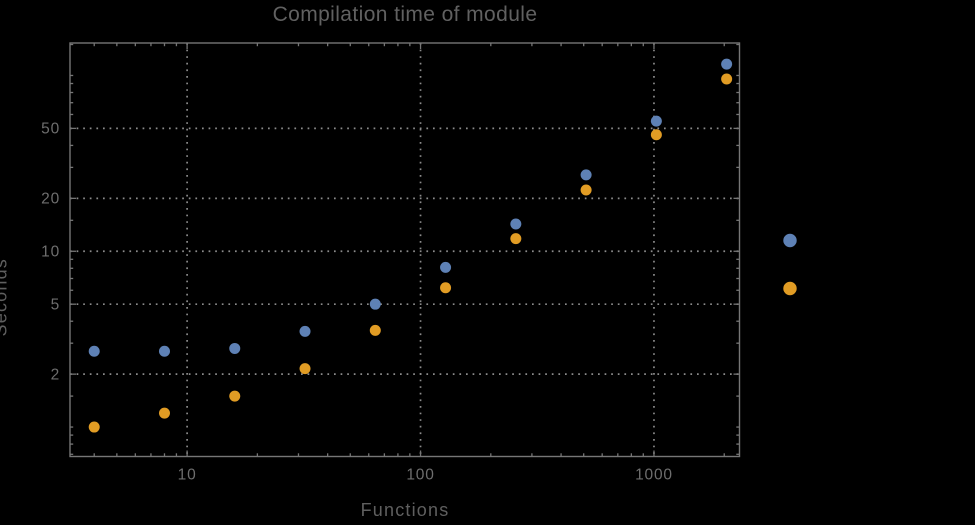  What do you see at coordinates (50, 129) in the screenshot?
I see `y-tick-label-50: 50` at bounding box center [50, 129].